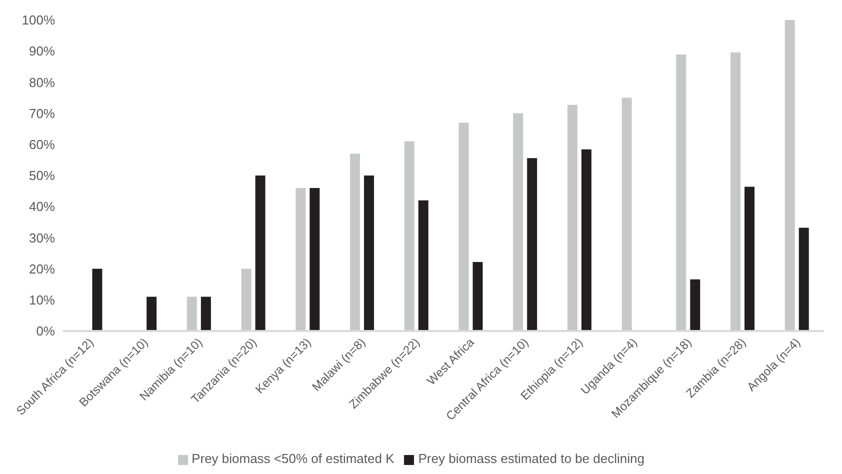 The image size is (842, 474). What do you see at coordinates (46, 331) in the screenshot?
I see `y-tick-label: 0%` at bounding box center [46, 331].